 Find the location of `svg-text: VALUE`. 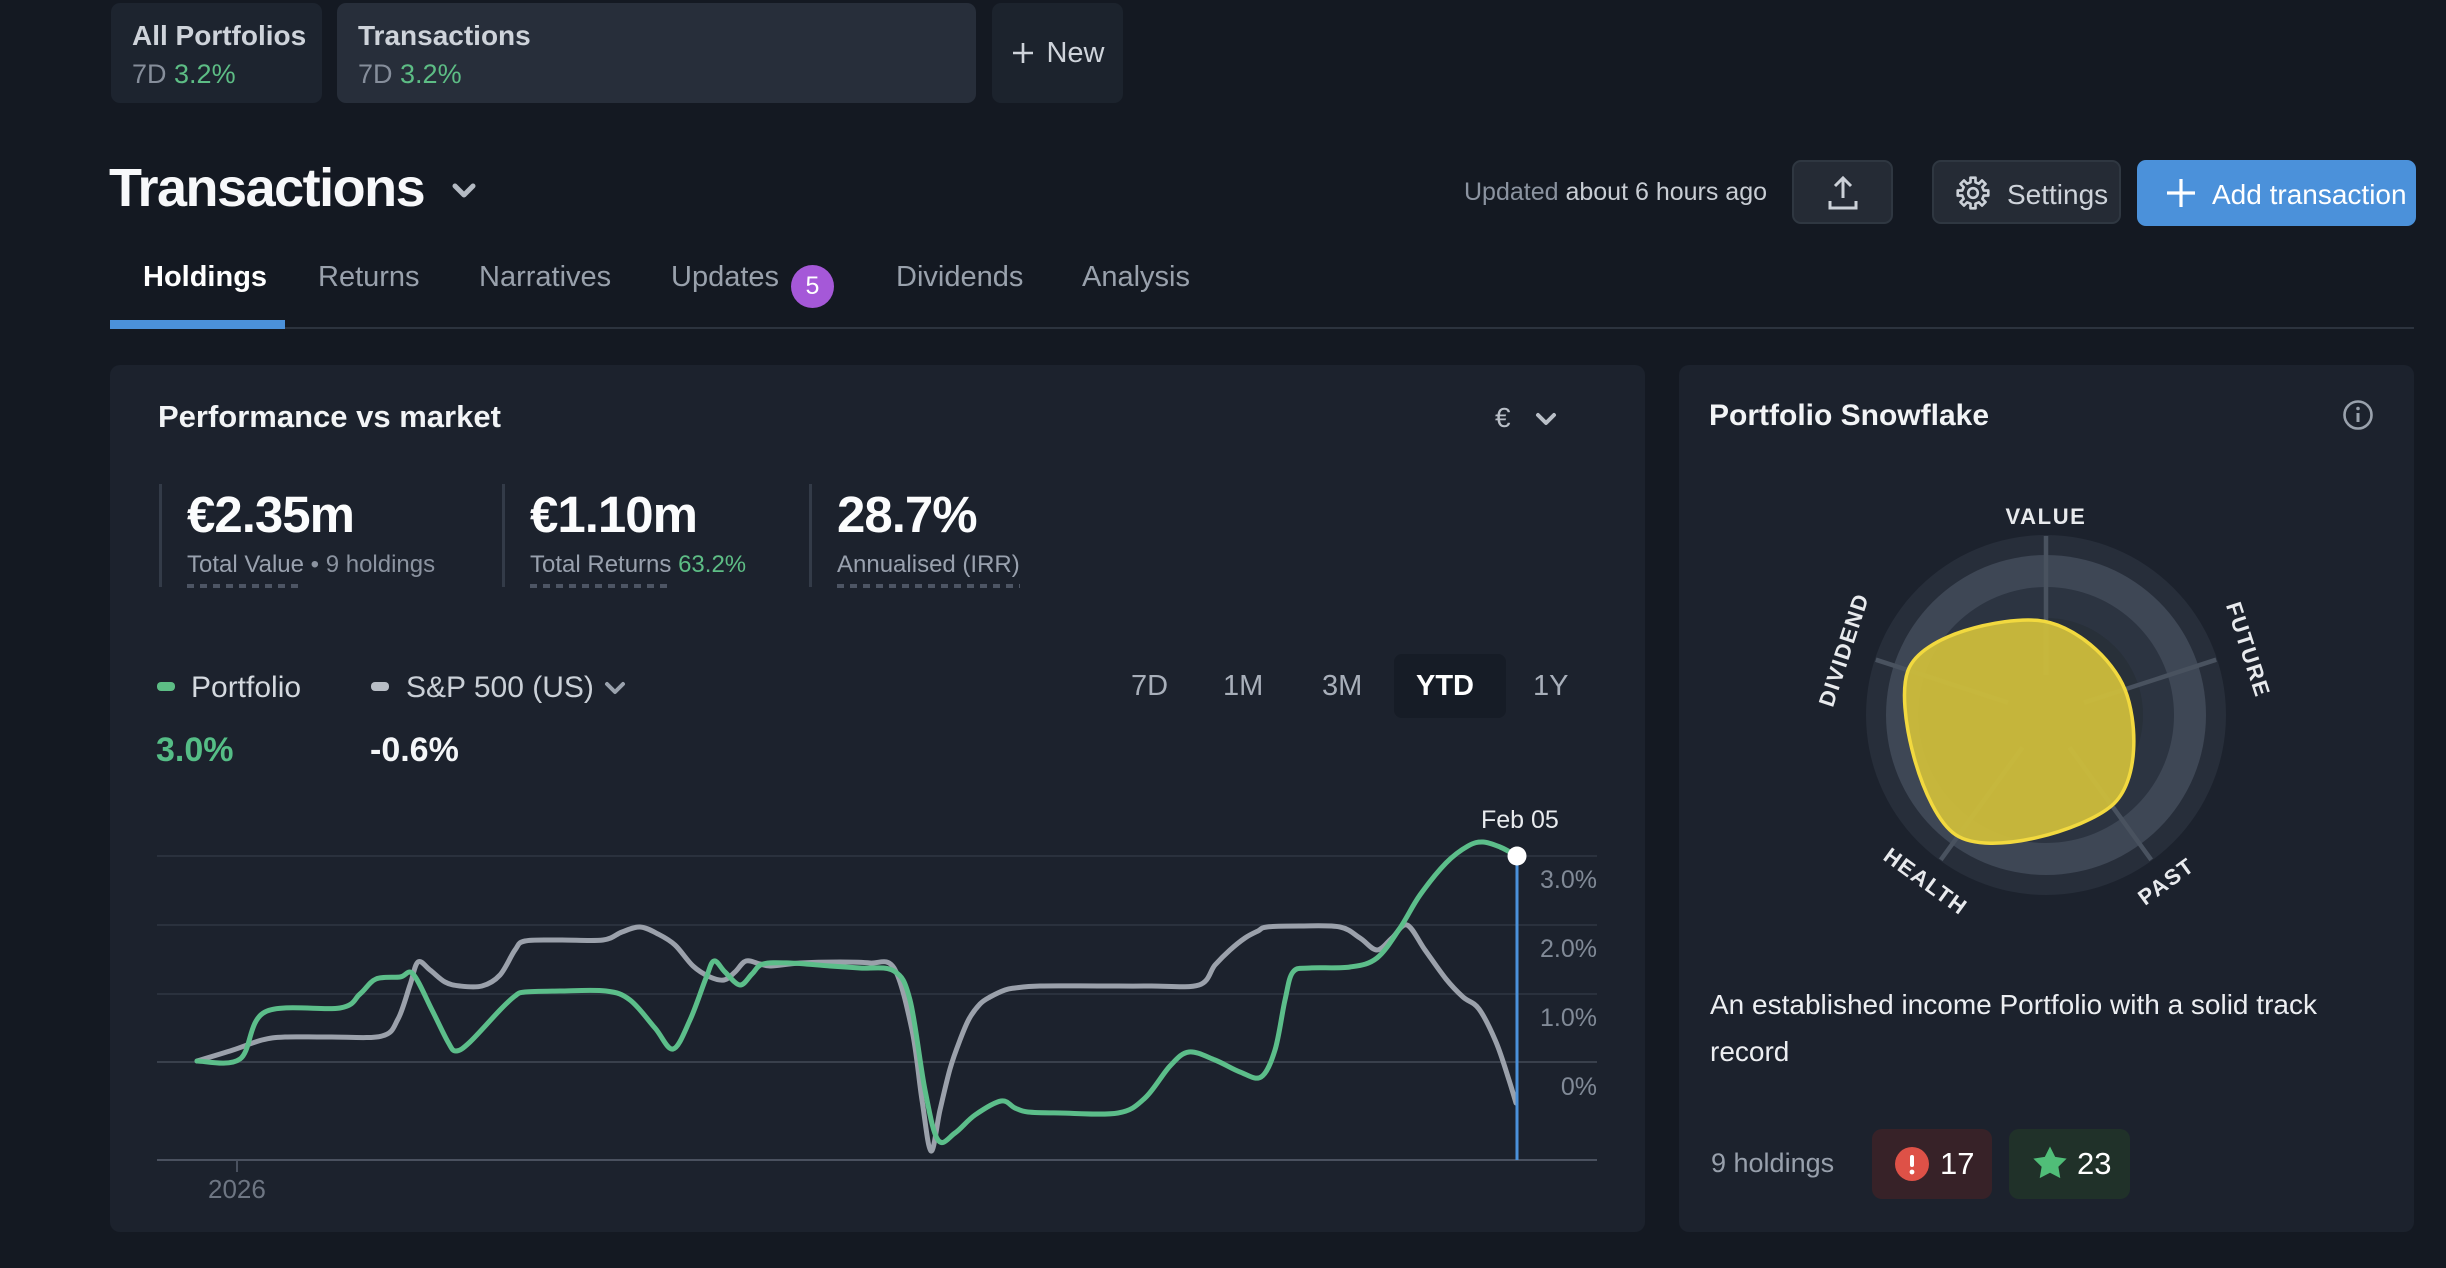

svg-text: VALUE is located at coordinates (2046, 516).